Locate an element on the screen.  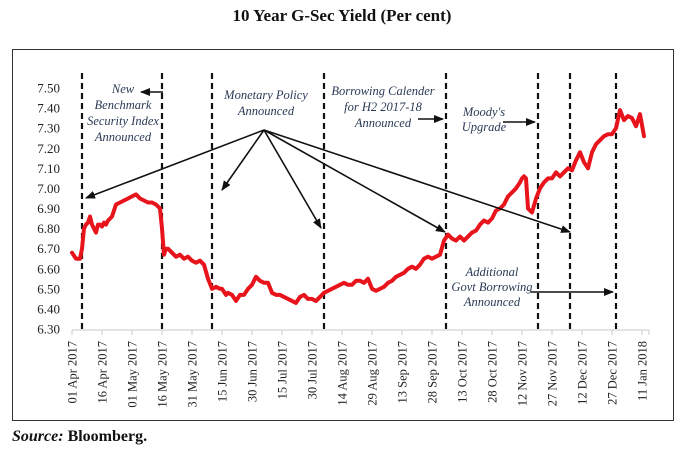
x-tick-label: 16 May 2017 is located at coordinates (163, 374).